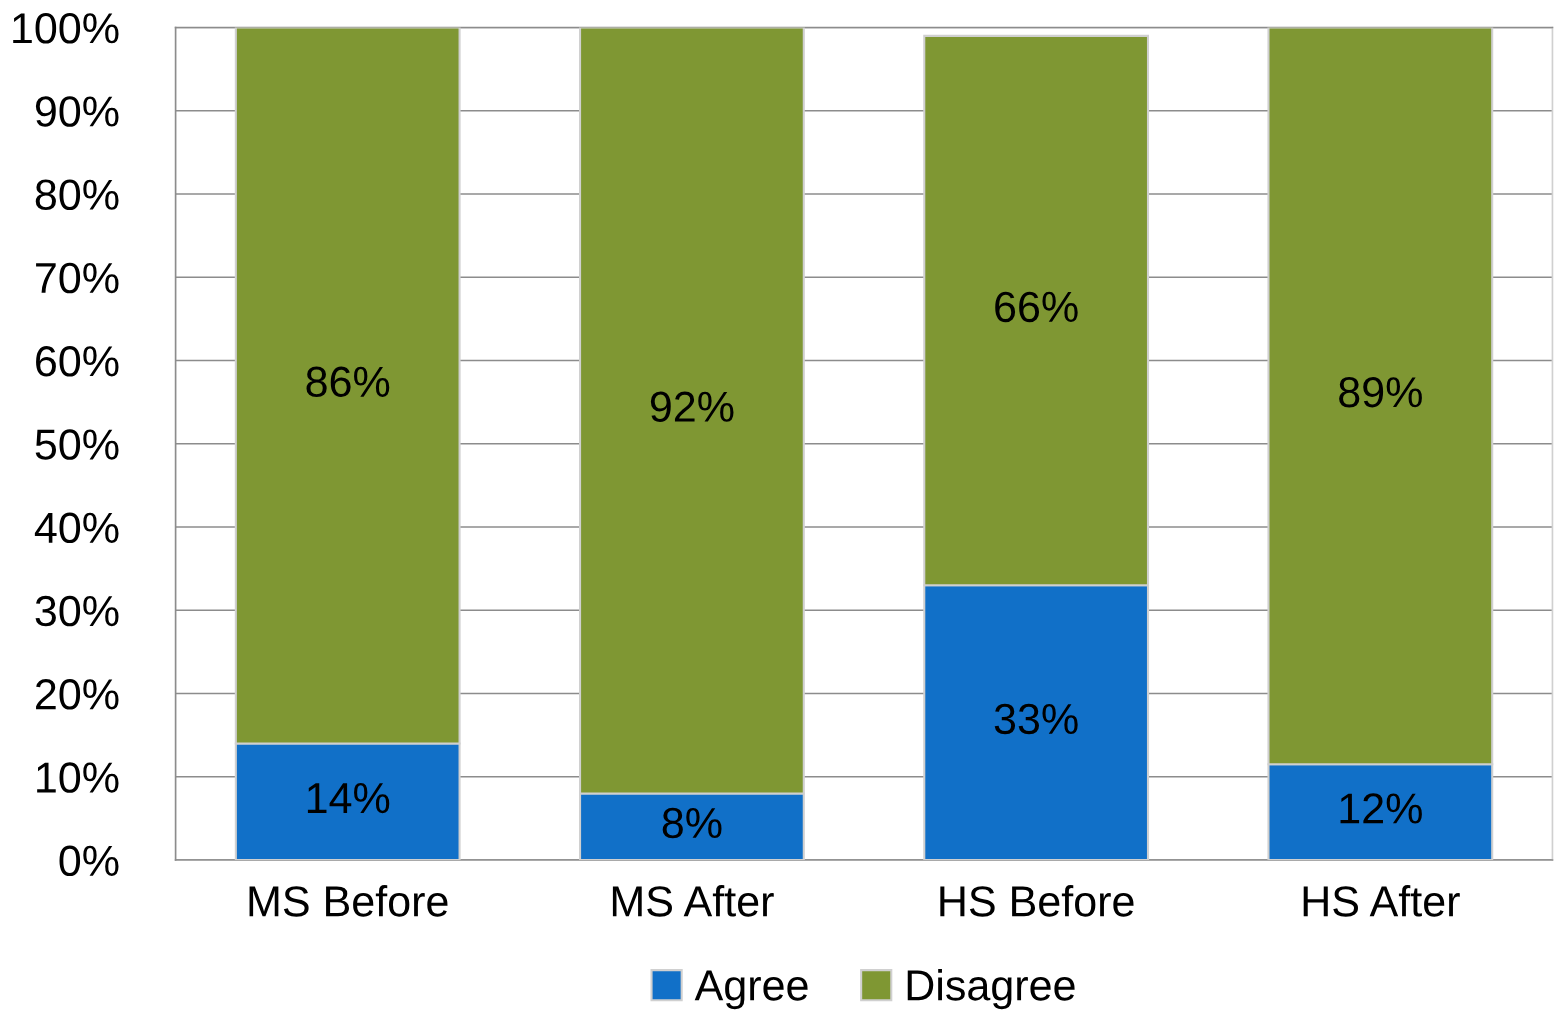  What do you see at coordinates (692, 823) in the screenshot?
I see `data-label: 8%` at bounding box center [692, 823].